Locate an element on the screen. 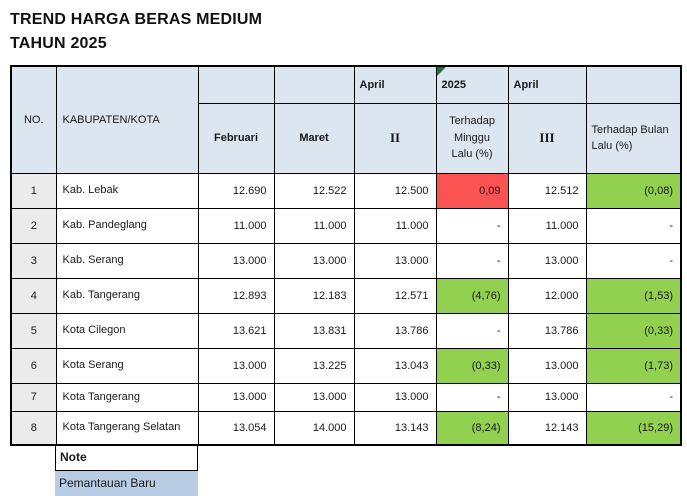 The height and width of the screenshot is (496, 687). cell-no: 5 is located at coordinates (33, 330).